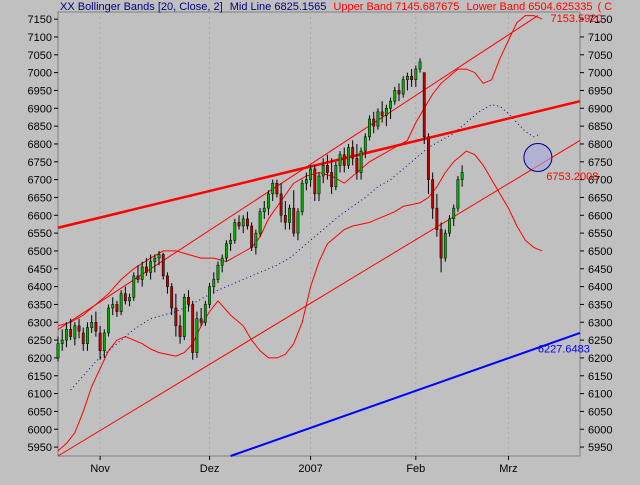 This screenshot has width=640, height=485. Describe the element at coordinates (577, 19) in the screenshot. I see `price-label: 7153.5920` at that location.